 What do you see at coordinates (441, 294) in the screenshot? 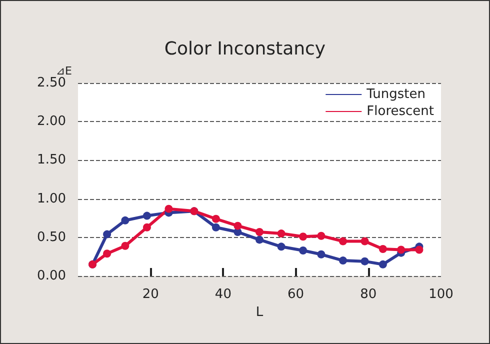
I see `x-tick-label: 100` at bounding box center [441, 294].